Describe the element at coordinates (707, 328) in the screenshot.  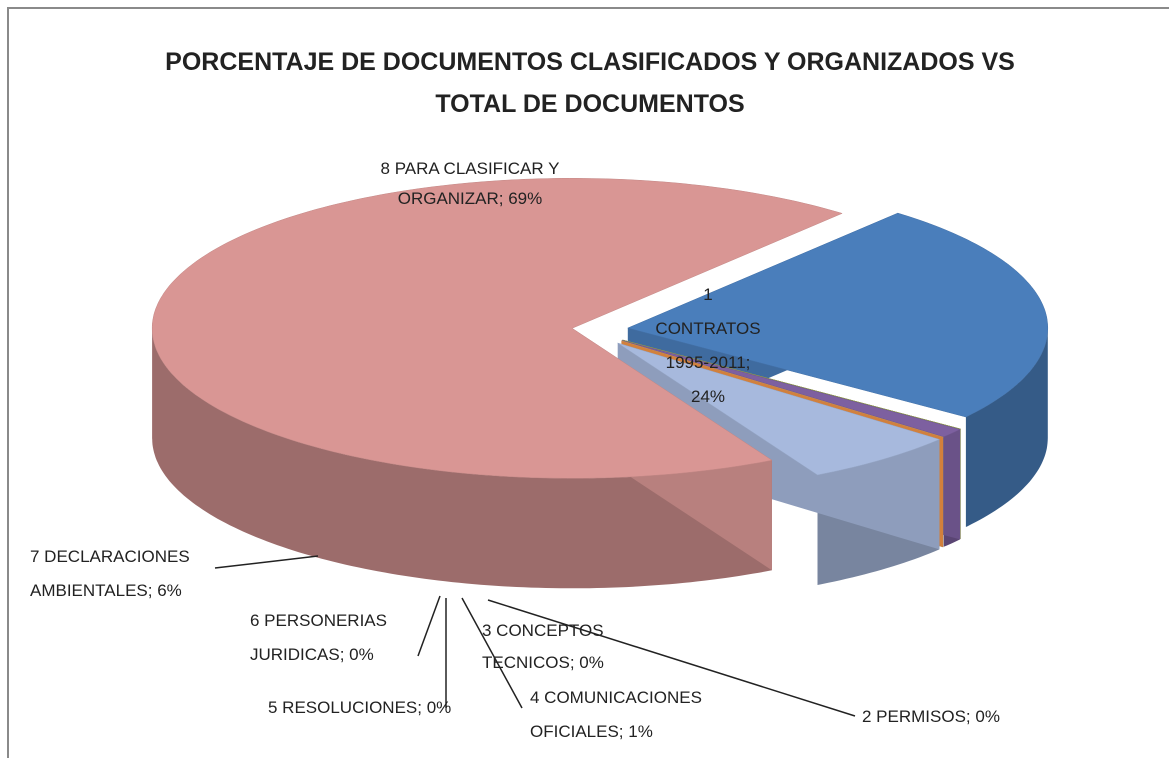
I see `label-line: CONTRATOS` at that location.